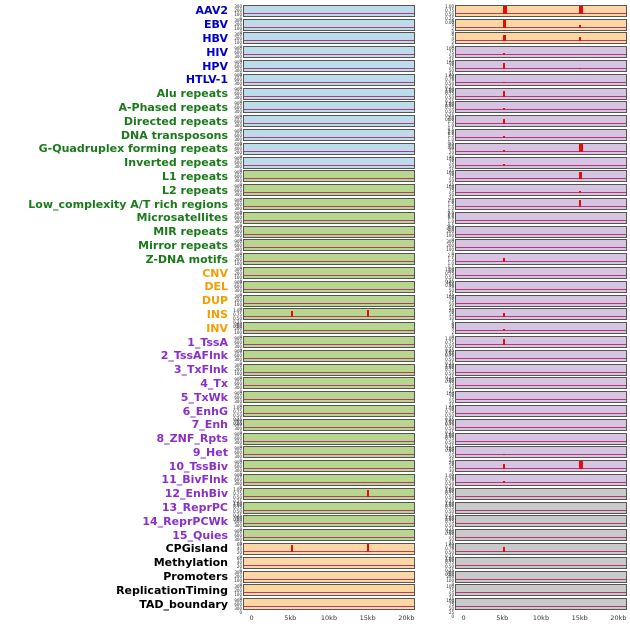 The width and height of the screenshot is (630, 630). What do you see at coordinates (205, 411) in the screenshot?
I see `row-label: 6_EnhG` at bounding box center [205, 411].